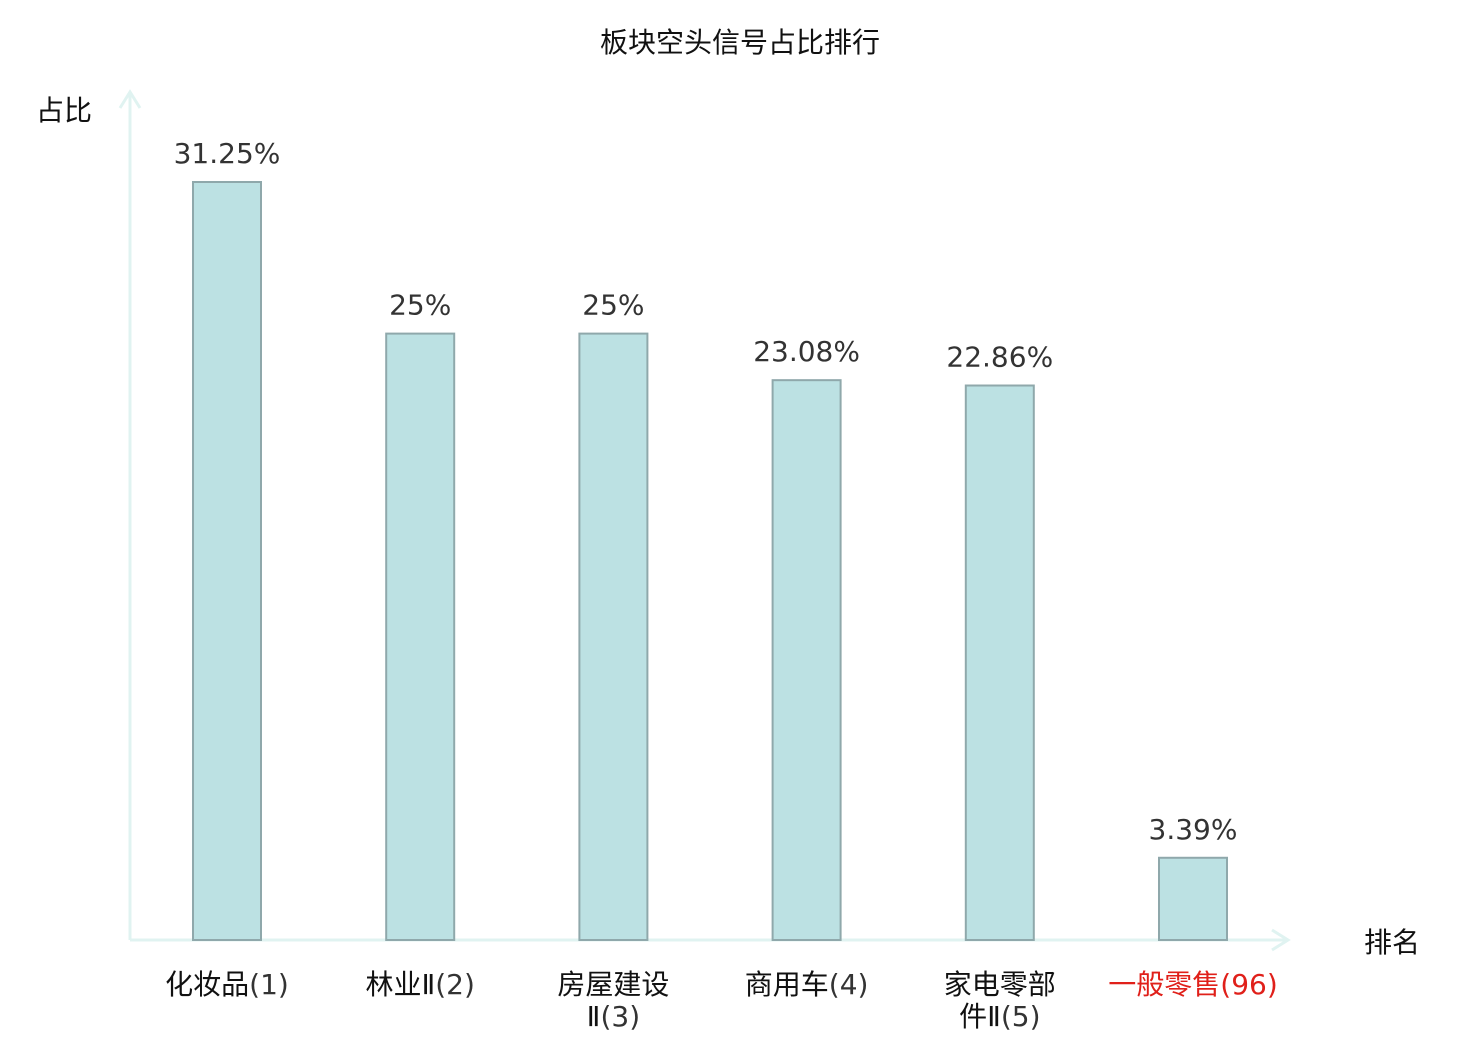  I want to click on category-rank: (96), so click(1248, 984).